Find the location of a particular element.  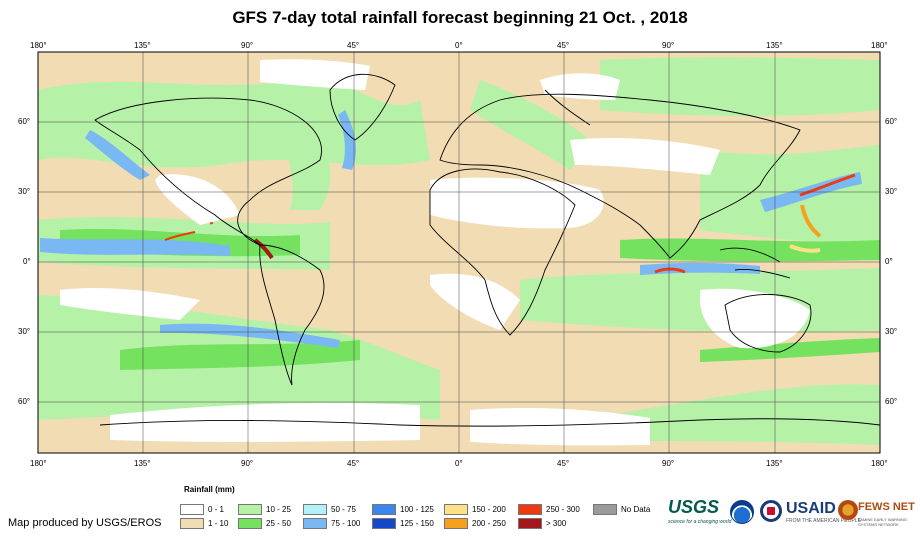

legend-item: 1 - 10 is located at coordinates (204, 523).